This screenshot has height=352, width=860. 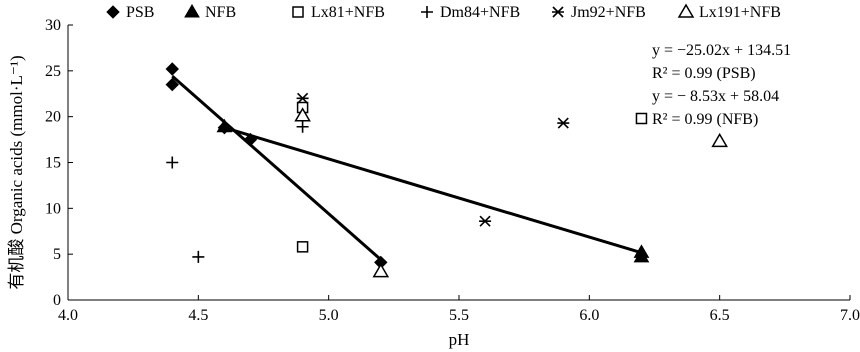 I want to click on x-tick-label: 5.0, so click(x=329, y=315).